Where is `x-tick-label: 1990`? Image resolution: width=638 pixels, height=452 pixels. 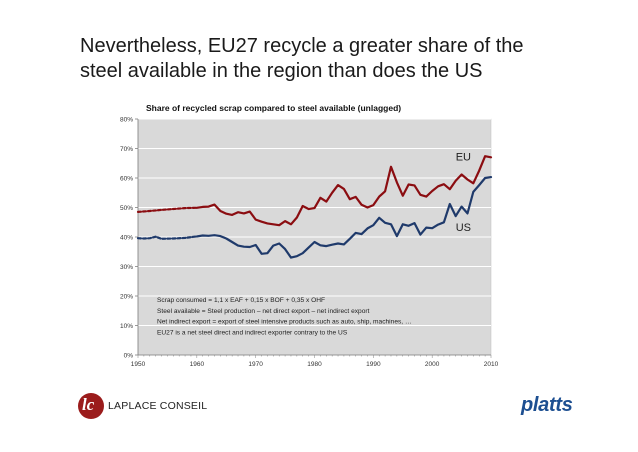 x-tick-label: 1990 is located at coordinates (373, 364).